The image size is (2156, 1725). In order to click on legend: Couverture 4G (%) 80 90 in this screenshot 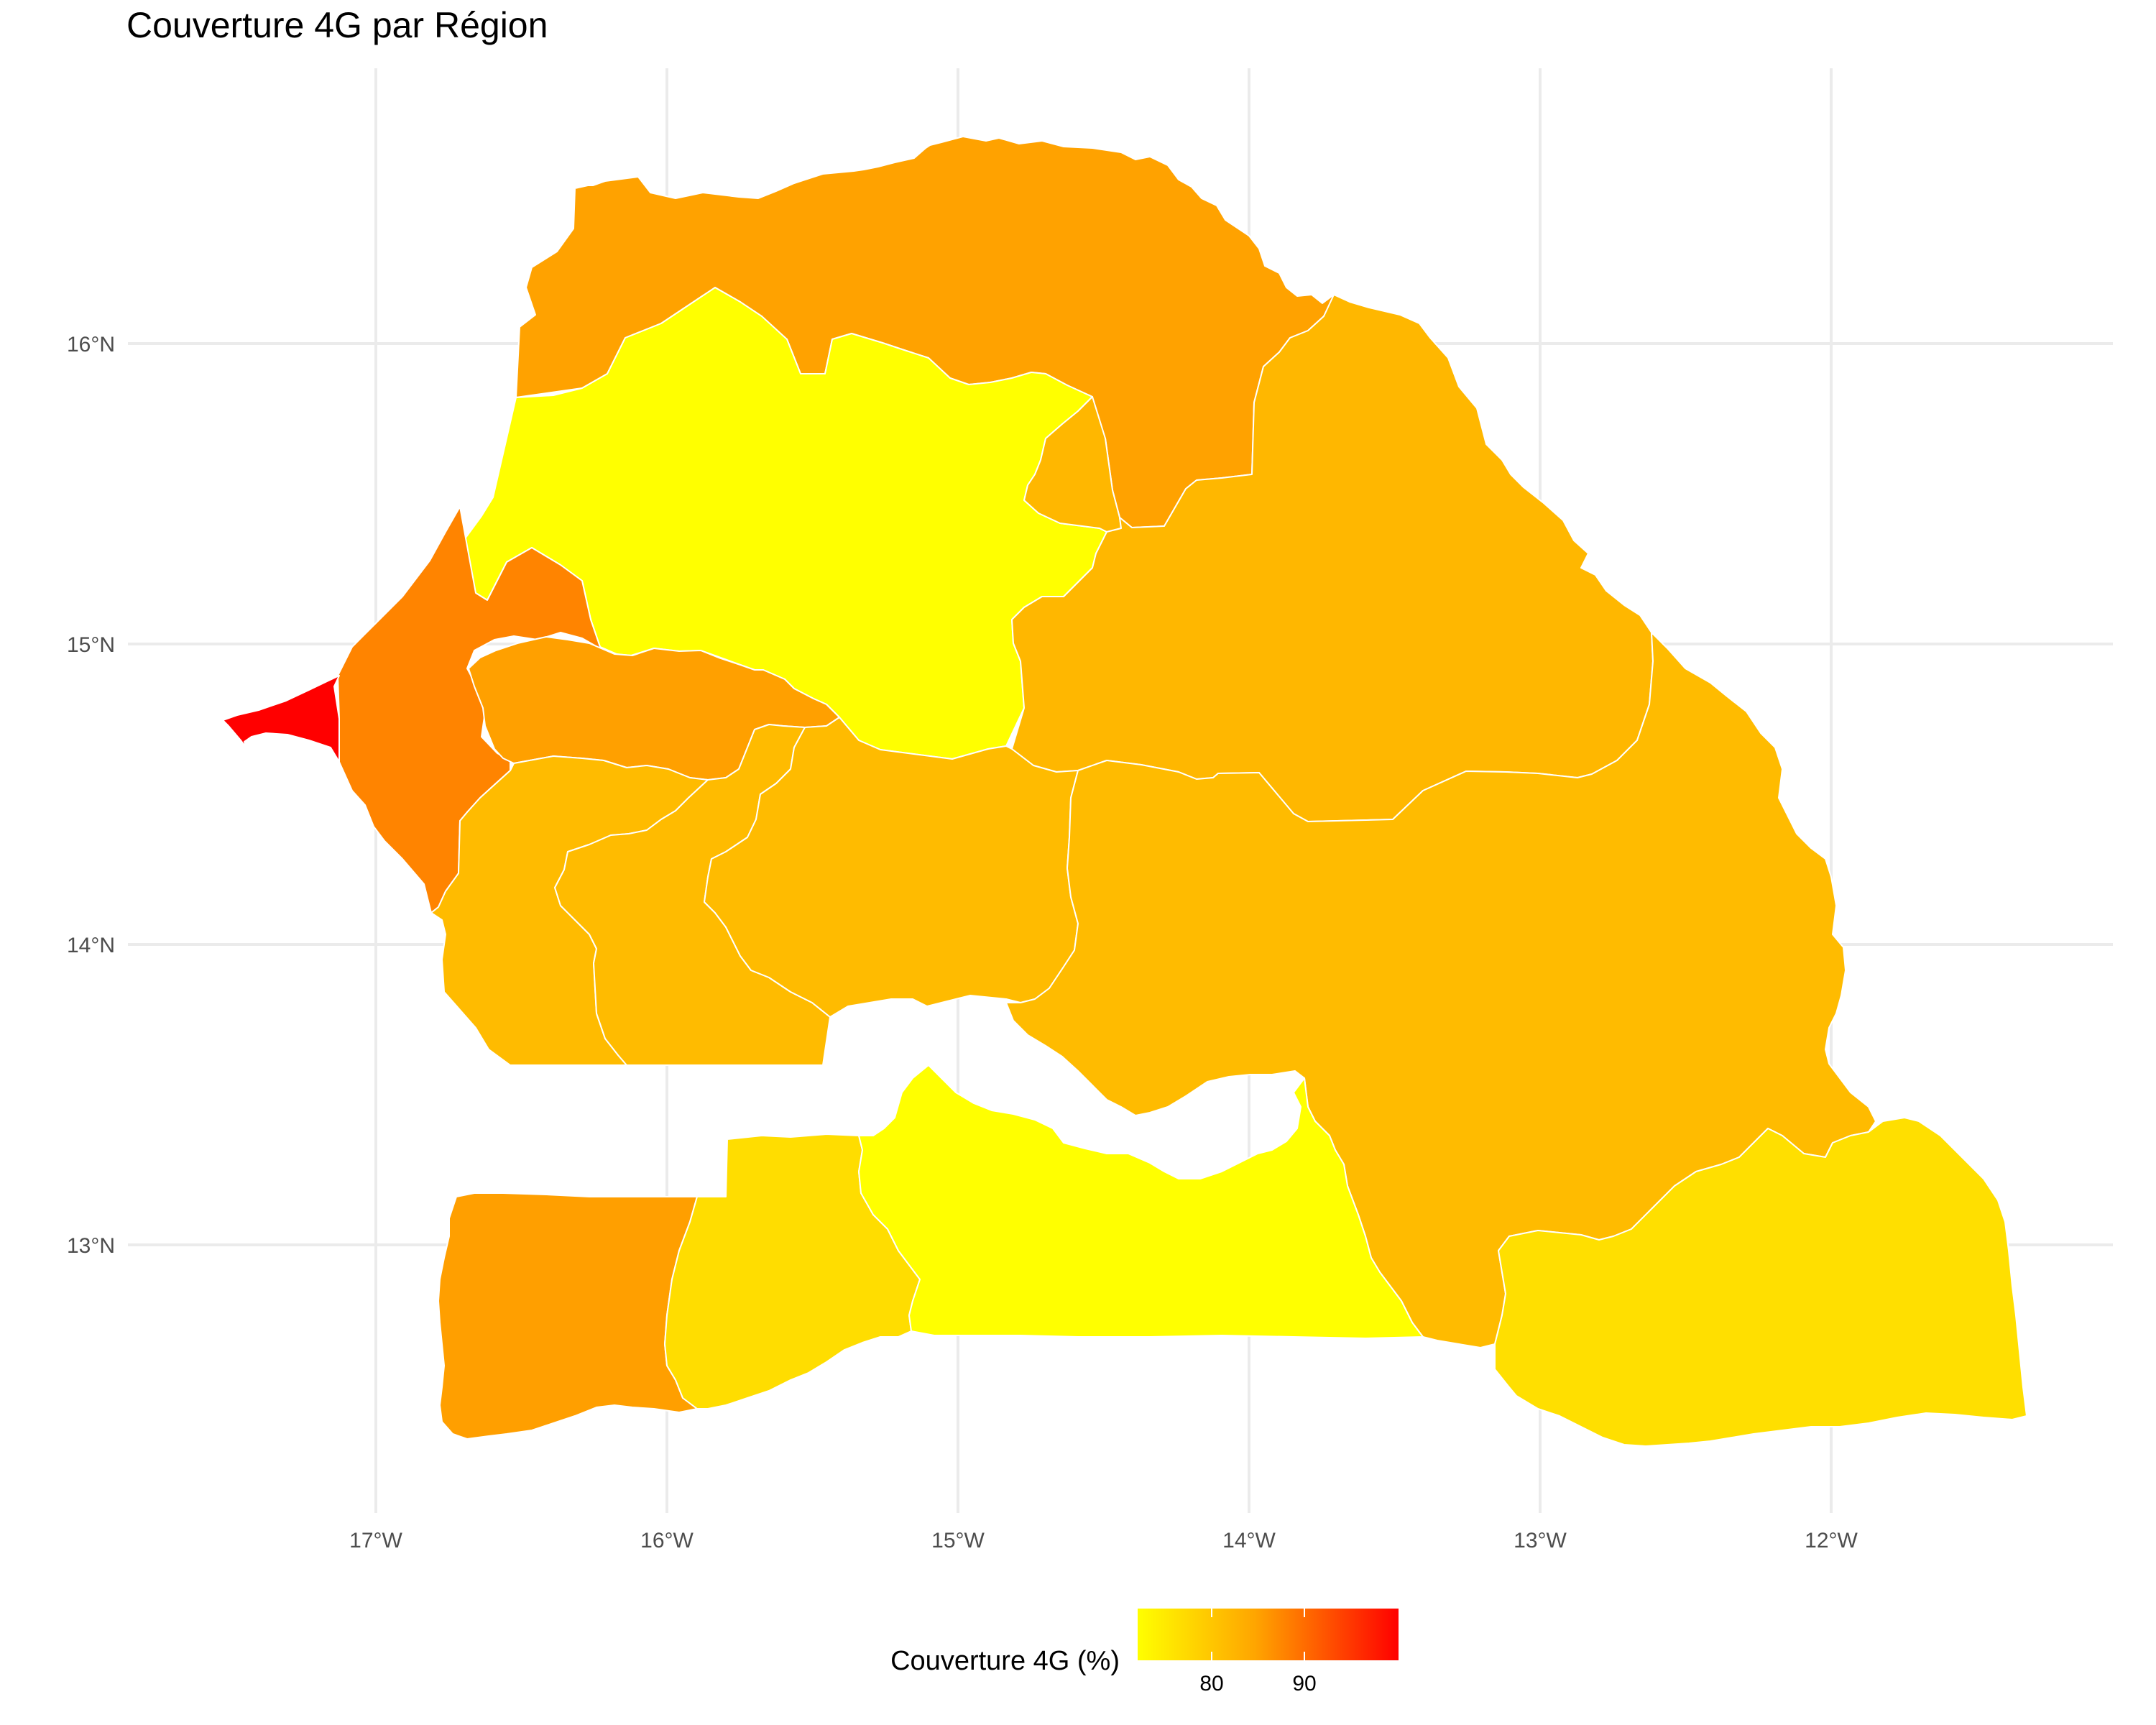, I will do `click(1144, 1652)`.